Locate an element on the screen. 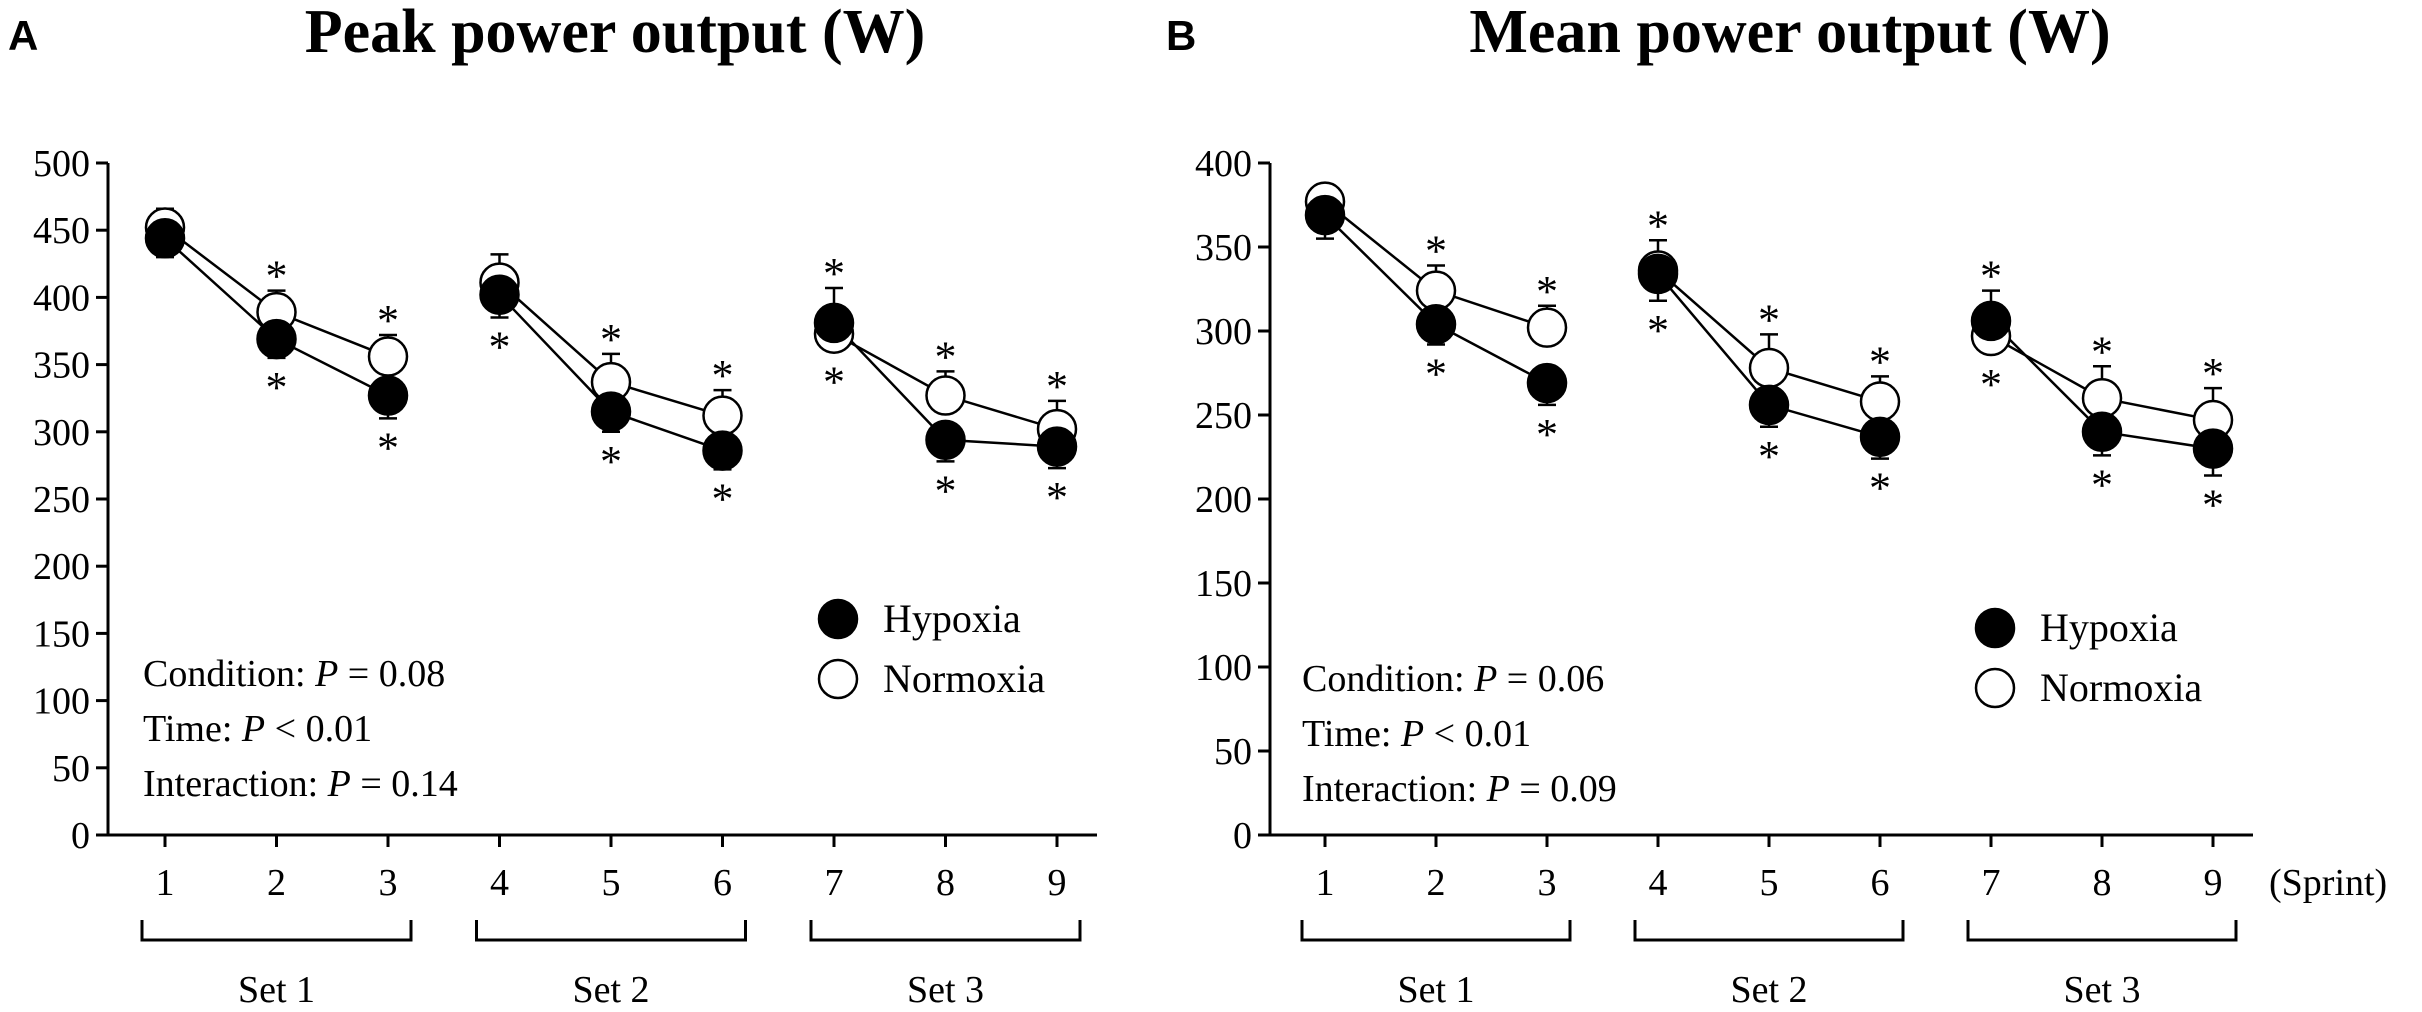 This screenshot has height=1012, width=2422. x-tick-label: 6 is located at coordinates (1880, 883).